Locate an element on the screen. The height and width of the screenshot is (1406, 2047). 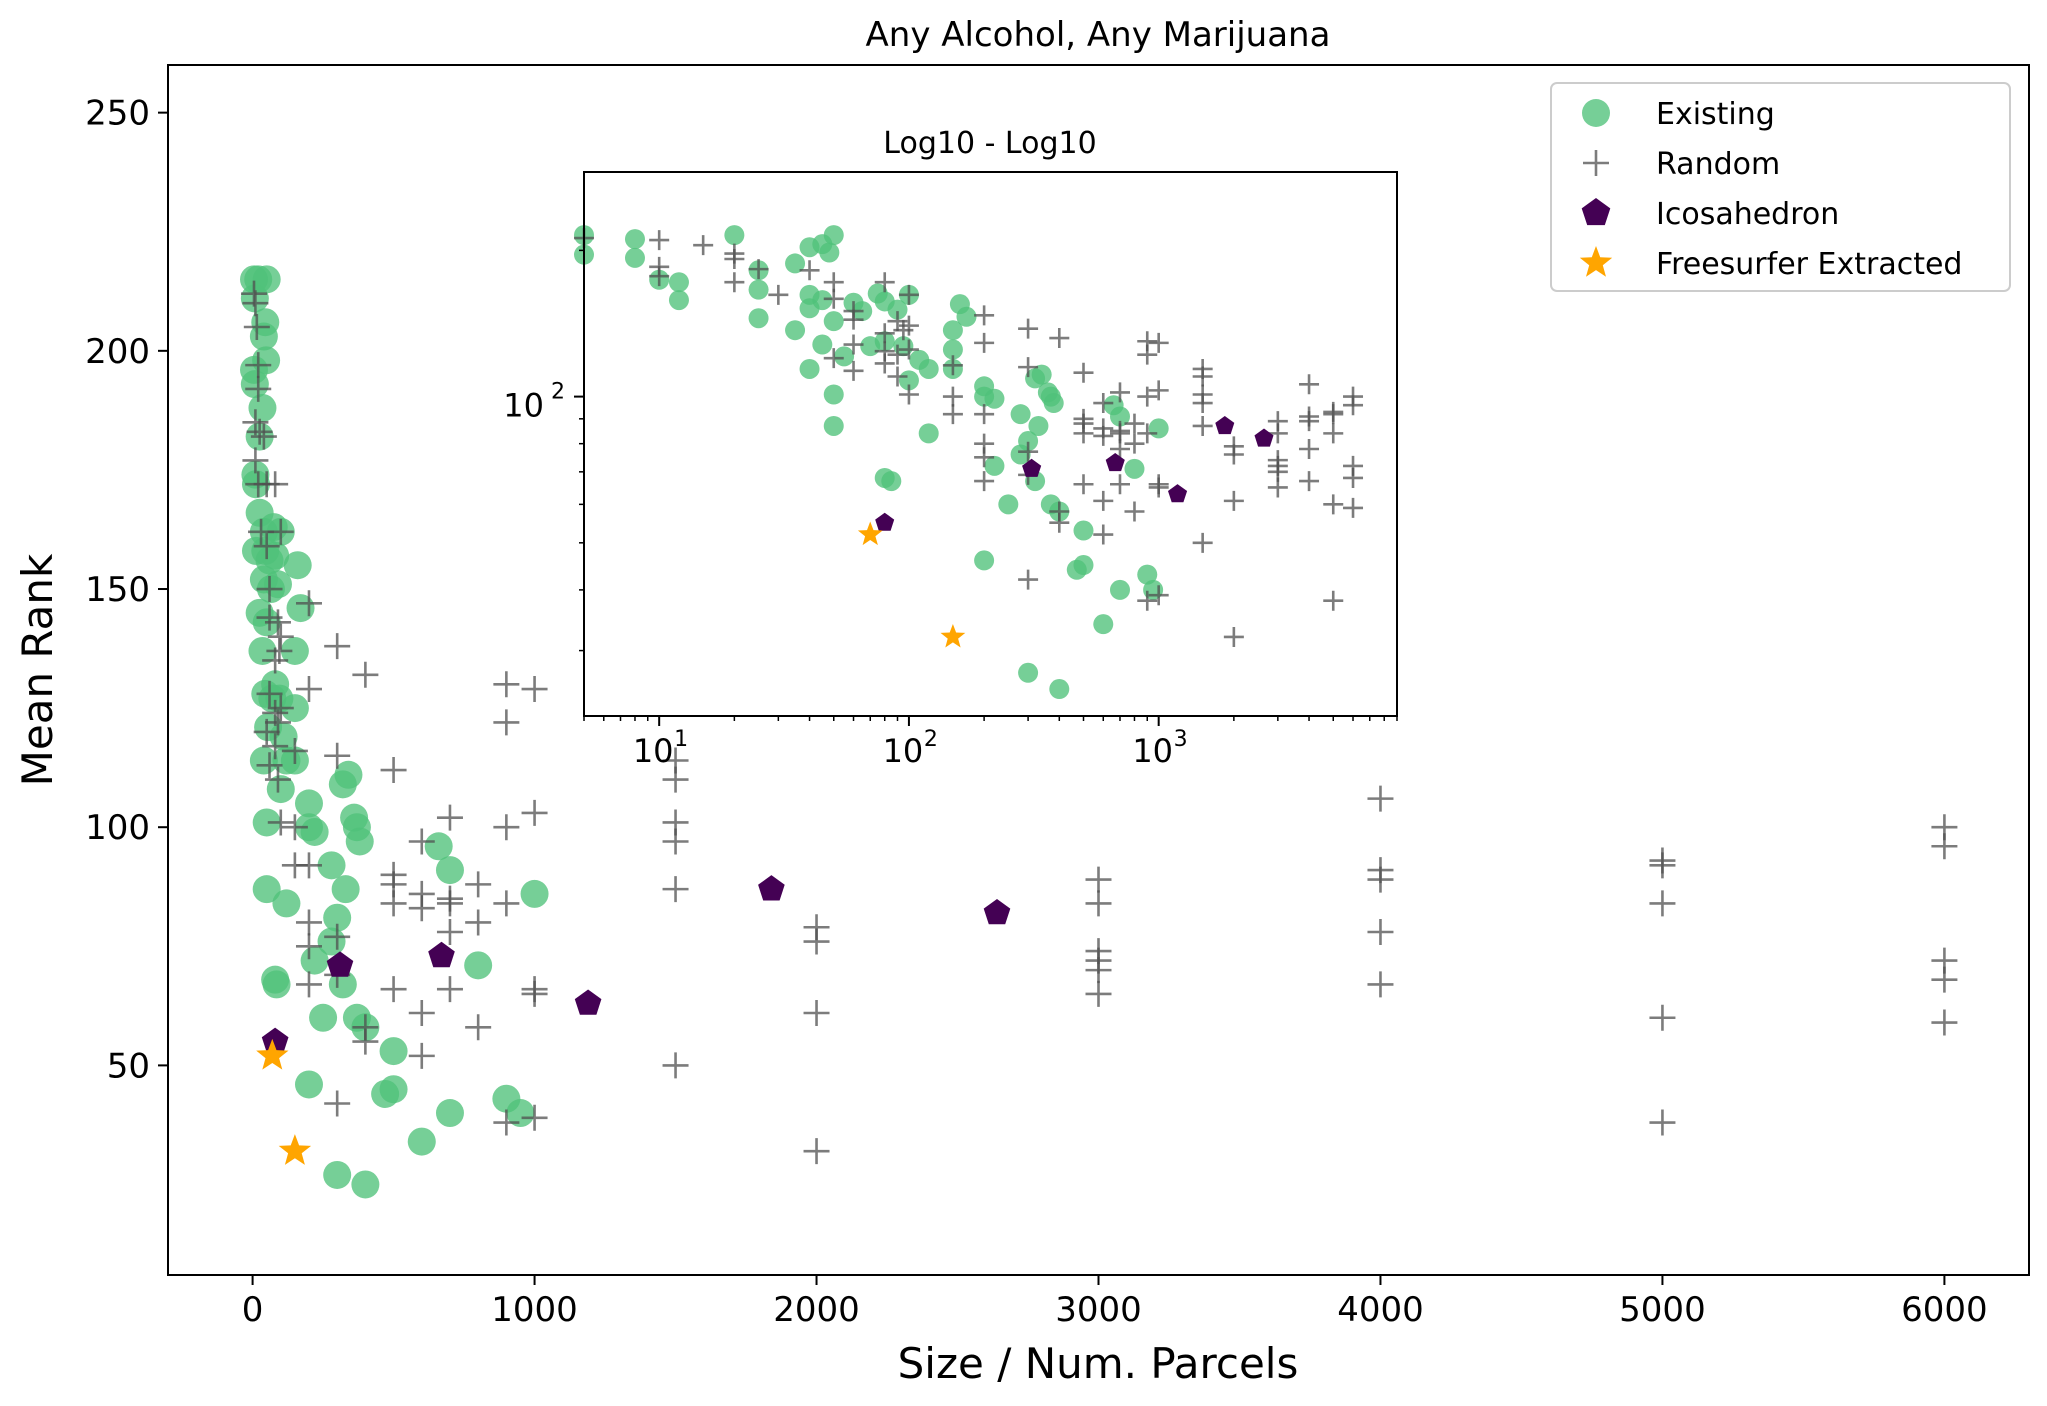
legend-label: Icosahedron is located at coordinates (1747, 214).